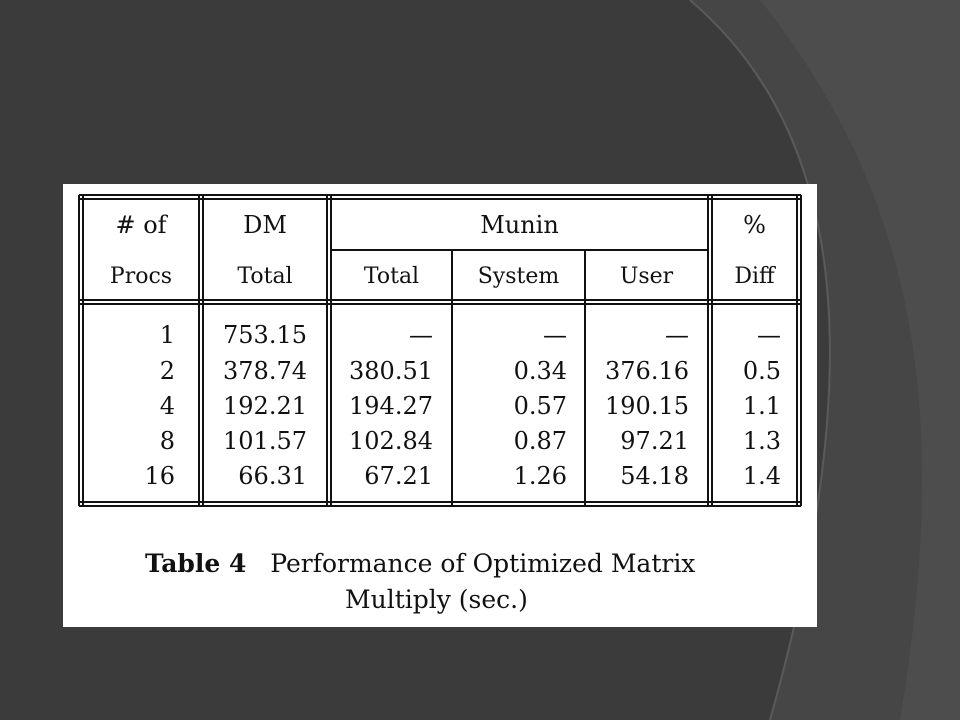 The width and height of the screenshot is (960, 720). Describe the element at coordinates (761, 476) in the screenshot. I see `cell-diff: 1.4` at that location.